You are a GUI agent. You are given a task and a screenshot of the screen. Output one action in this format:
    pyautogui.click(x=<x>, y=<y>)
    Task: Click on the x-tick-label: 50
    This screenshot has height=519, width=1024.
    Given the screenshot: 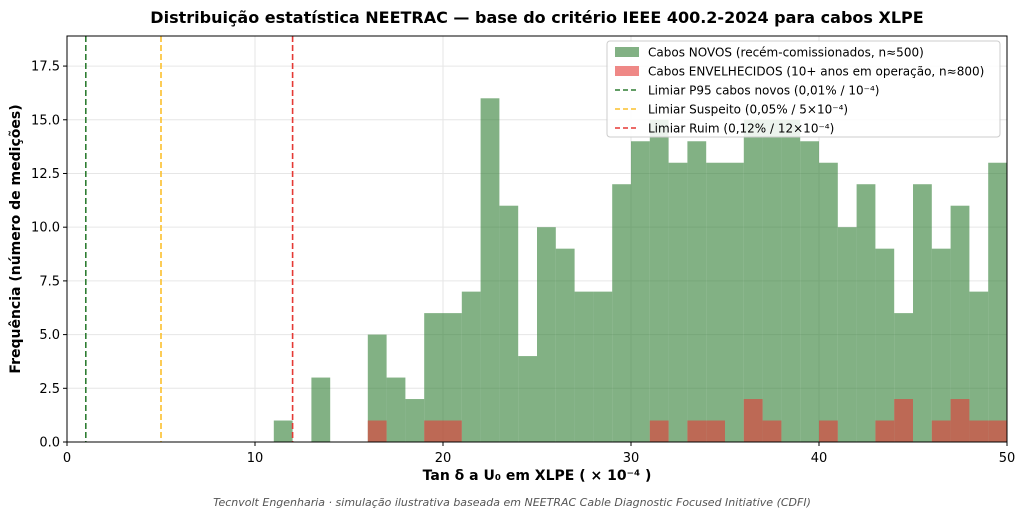 What is the action you would take?
    pyautogui.click(x=1007, y=458)
    